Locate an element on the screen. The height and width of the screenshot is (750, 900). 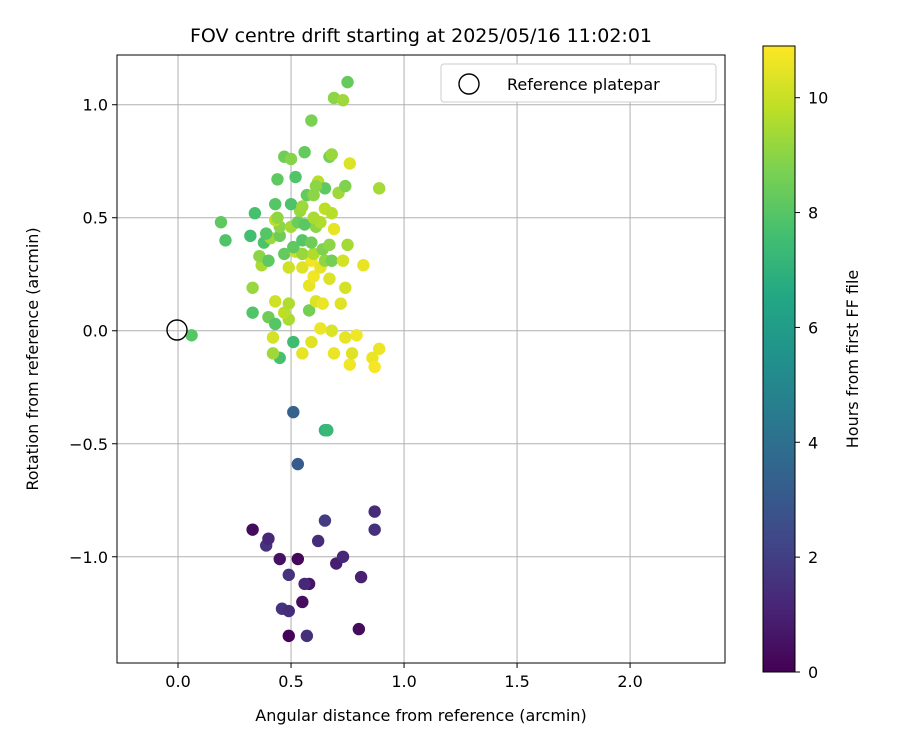
colorbar-tick-label: 4 is located at coordinates (813, 442).